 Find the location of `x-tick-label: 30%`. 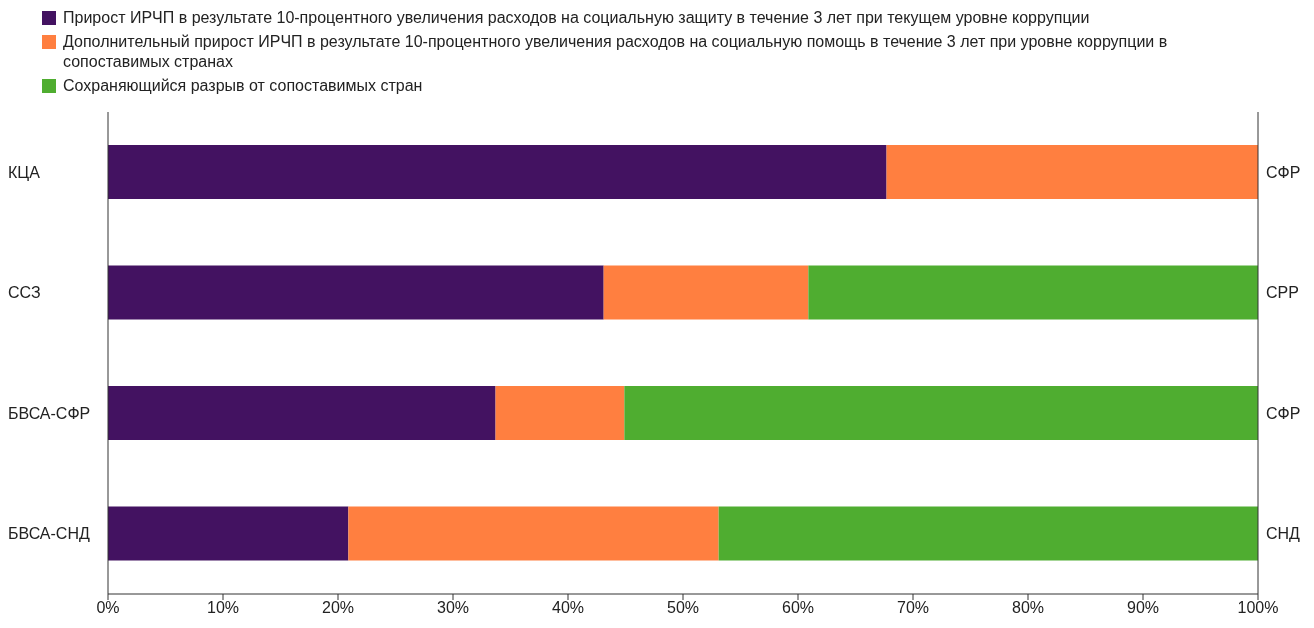

x-tick-label: 30% is located at coordinates (453, 608).